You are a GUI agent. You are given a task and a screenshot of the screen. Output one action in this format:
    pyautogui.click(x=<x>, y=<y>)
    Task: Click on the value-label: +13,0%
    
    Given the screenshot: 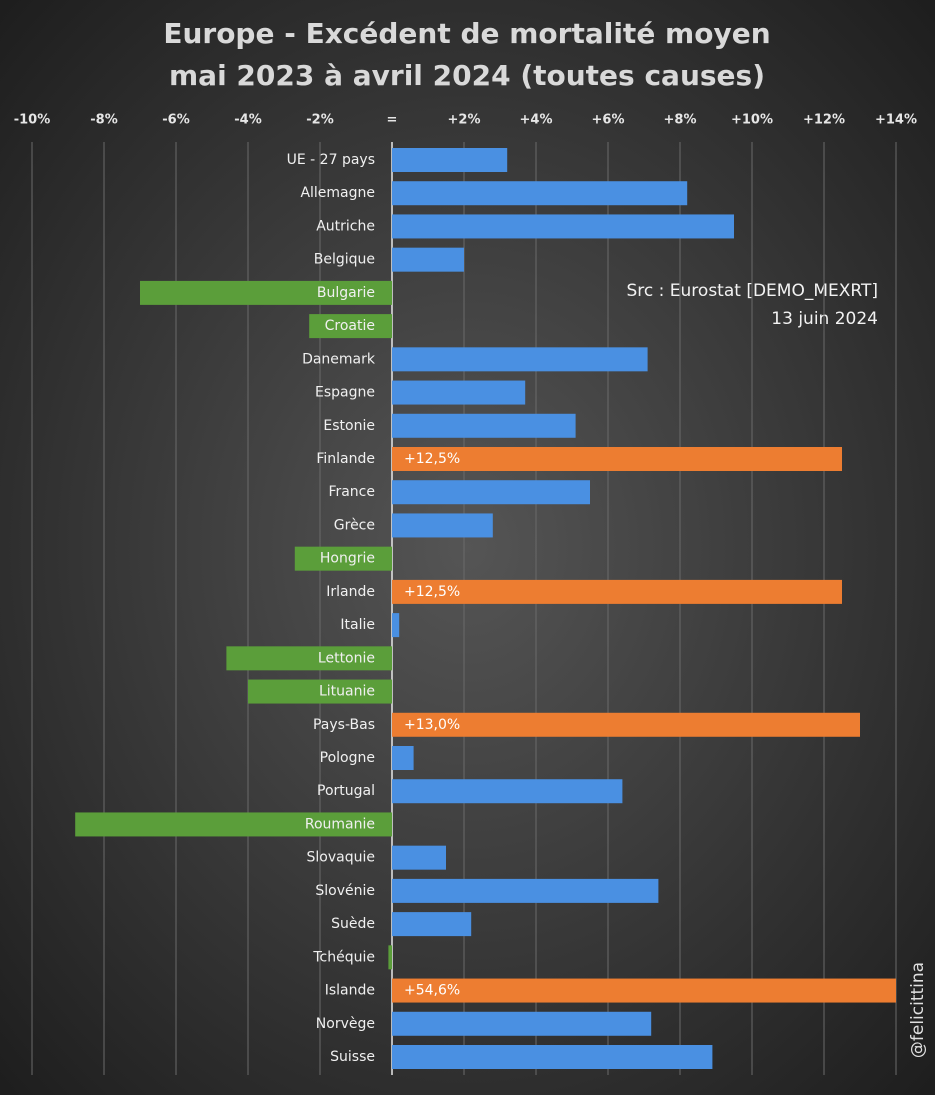 What is the action you would take?
    pyautogui.click(x=432, y=725)
    